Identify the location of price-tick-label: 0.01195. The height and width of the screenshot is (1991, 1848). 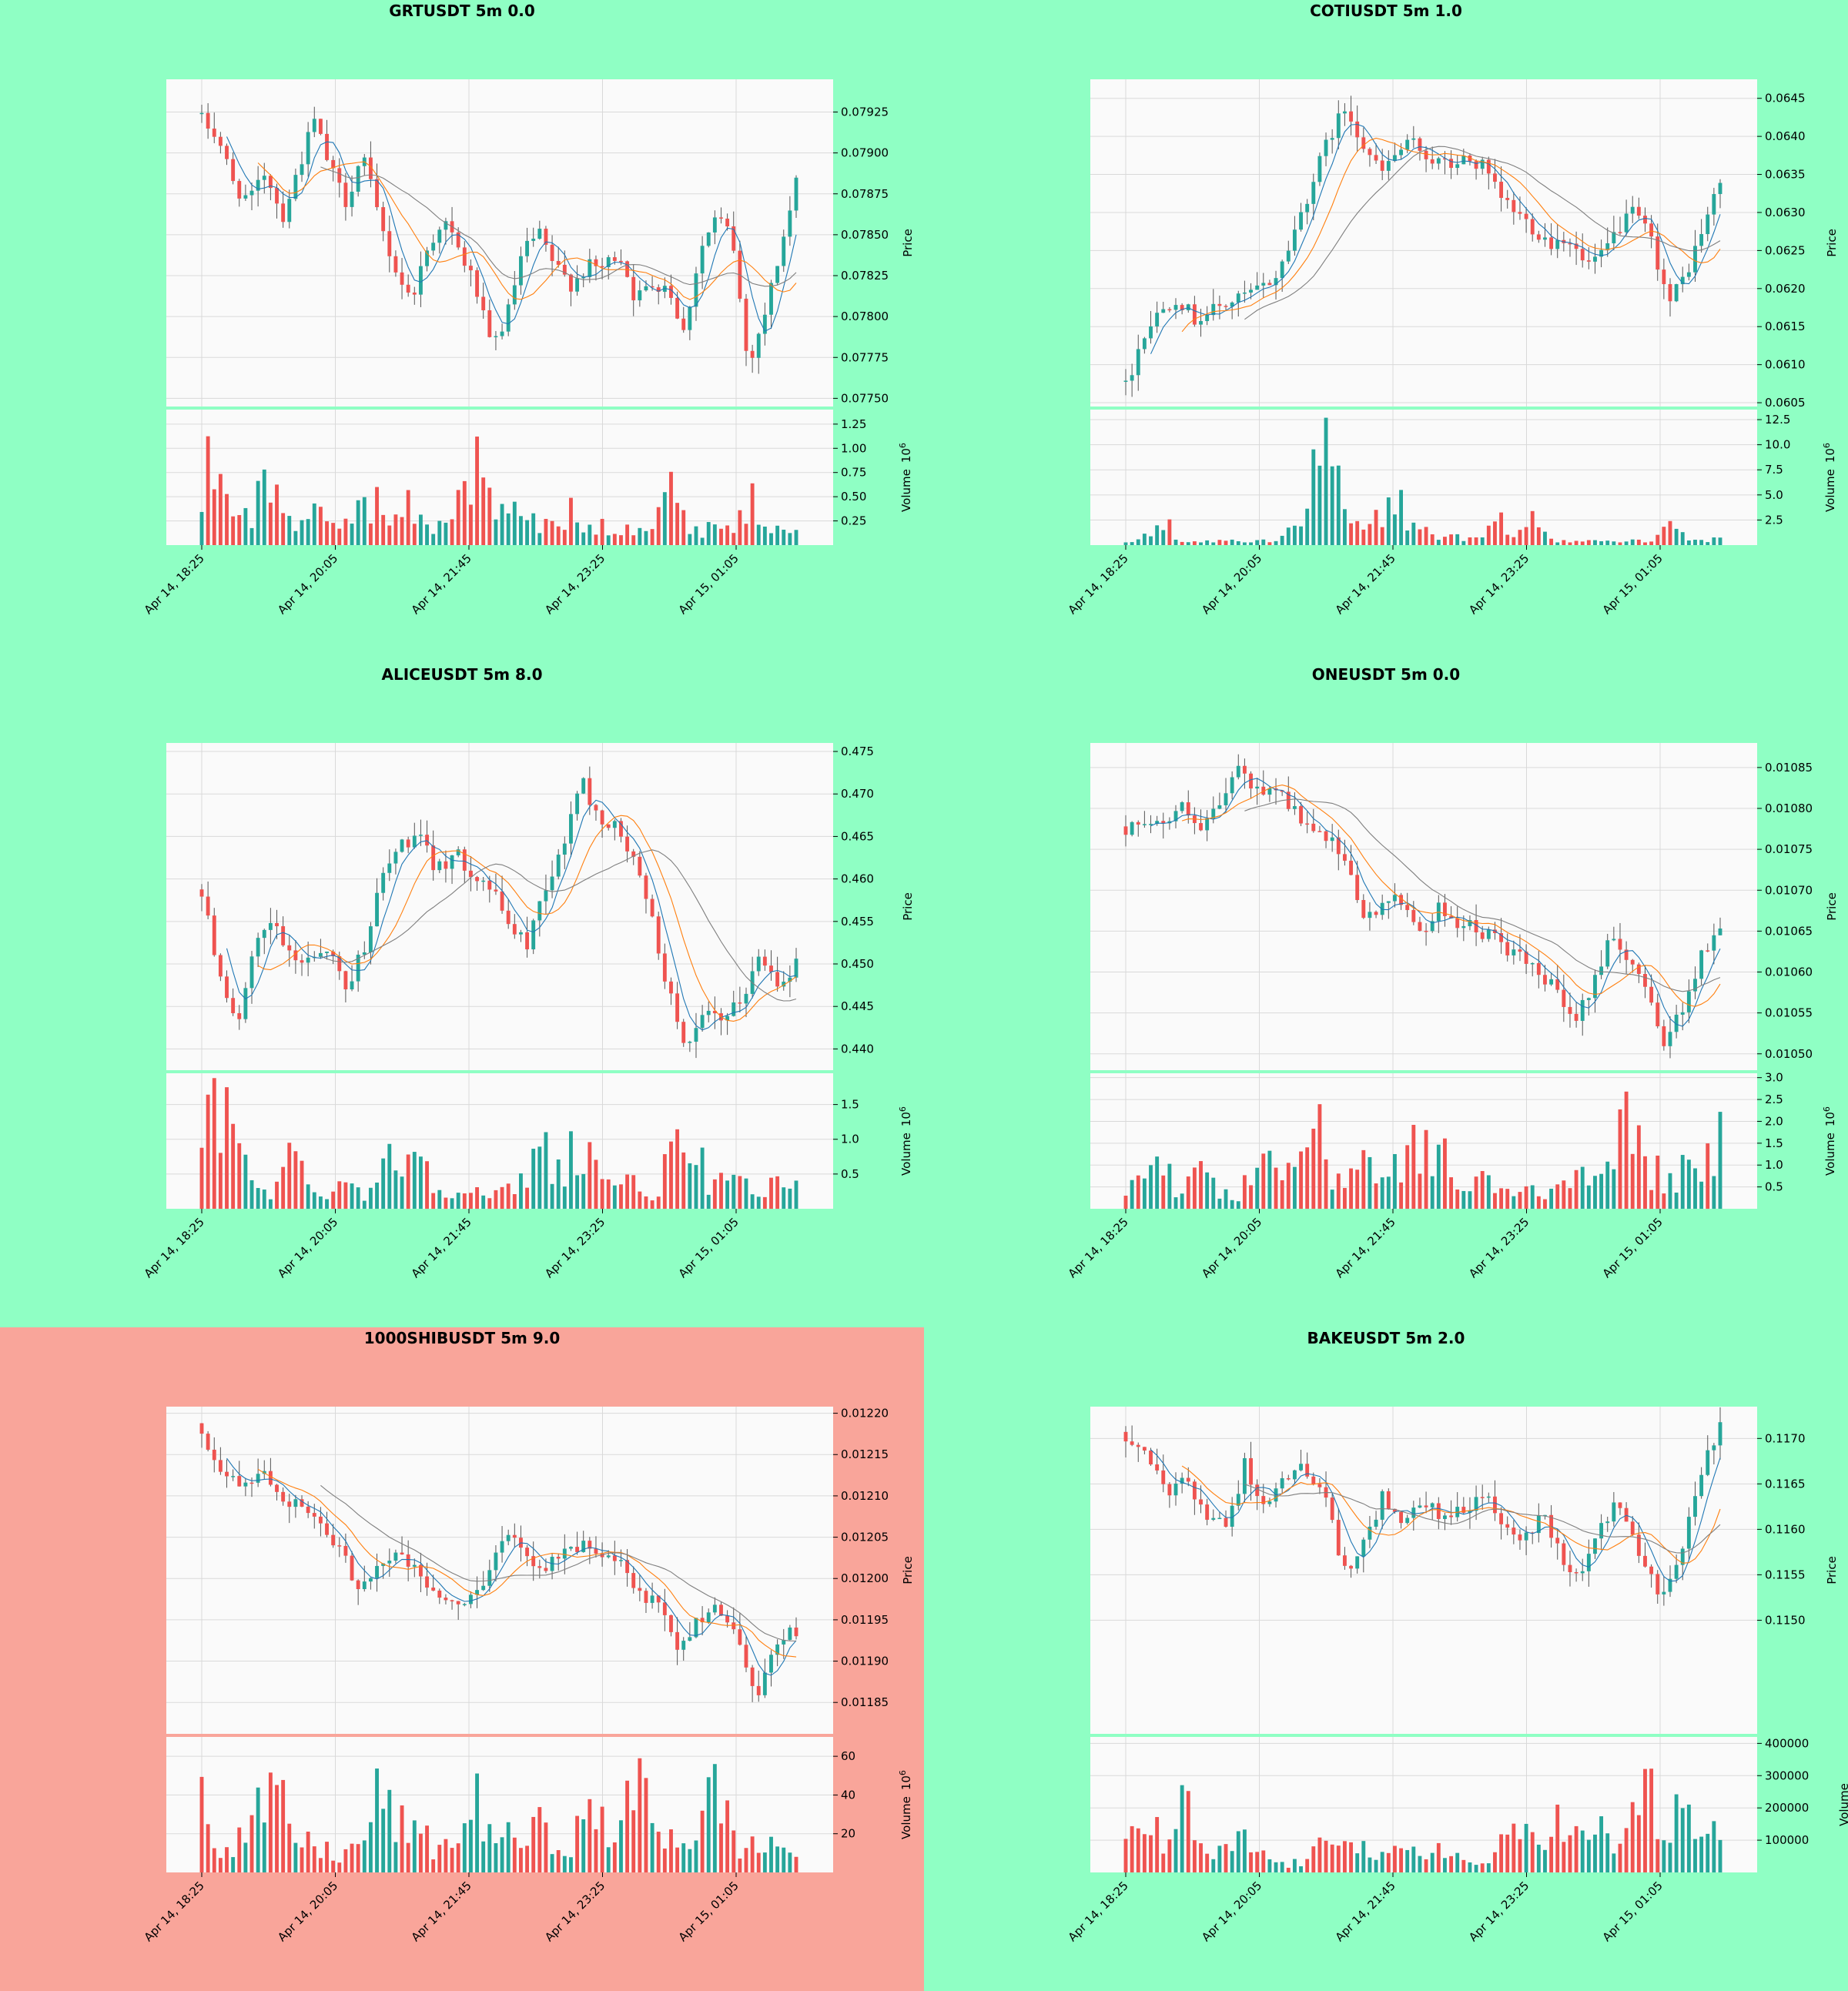
(865, 1620).